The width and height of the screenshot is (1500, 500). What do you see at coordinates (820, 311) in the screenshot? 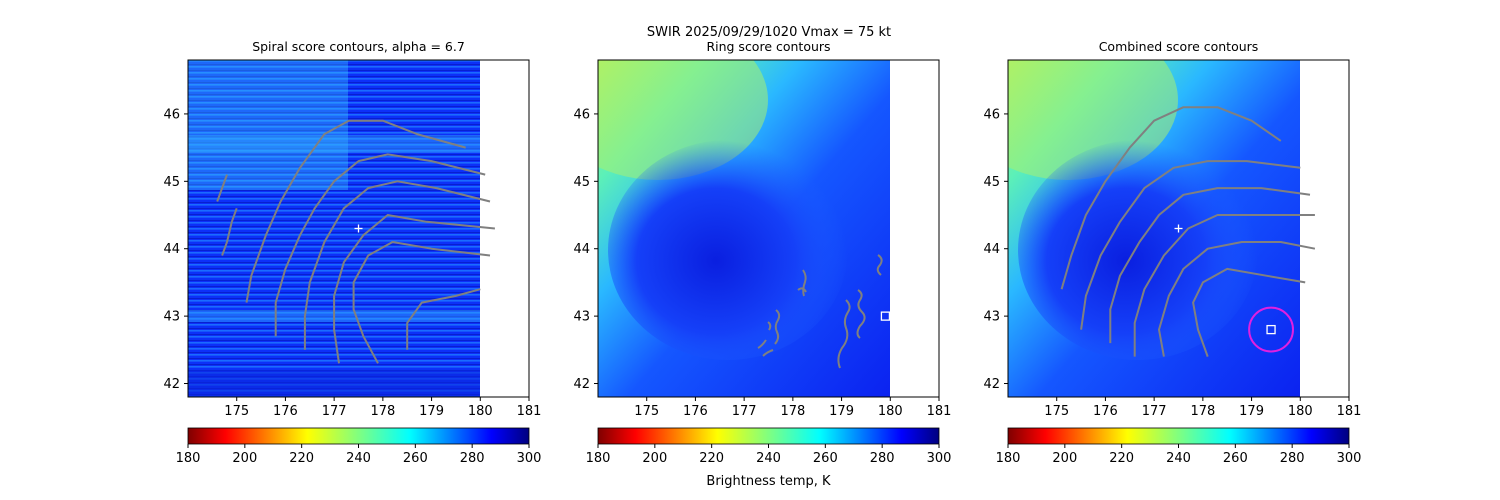
I see `ring-score-contours` at bounding box center [820, 311].